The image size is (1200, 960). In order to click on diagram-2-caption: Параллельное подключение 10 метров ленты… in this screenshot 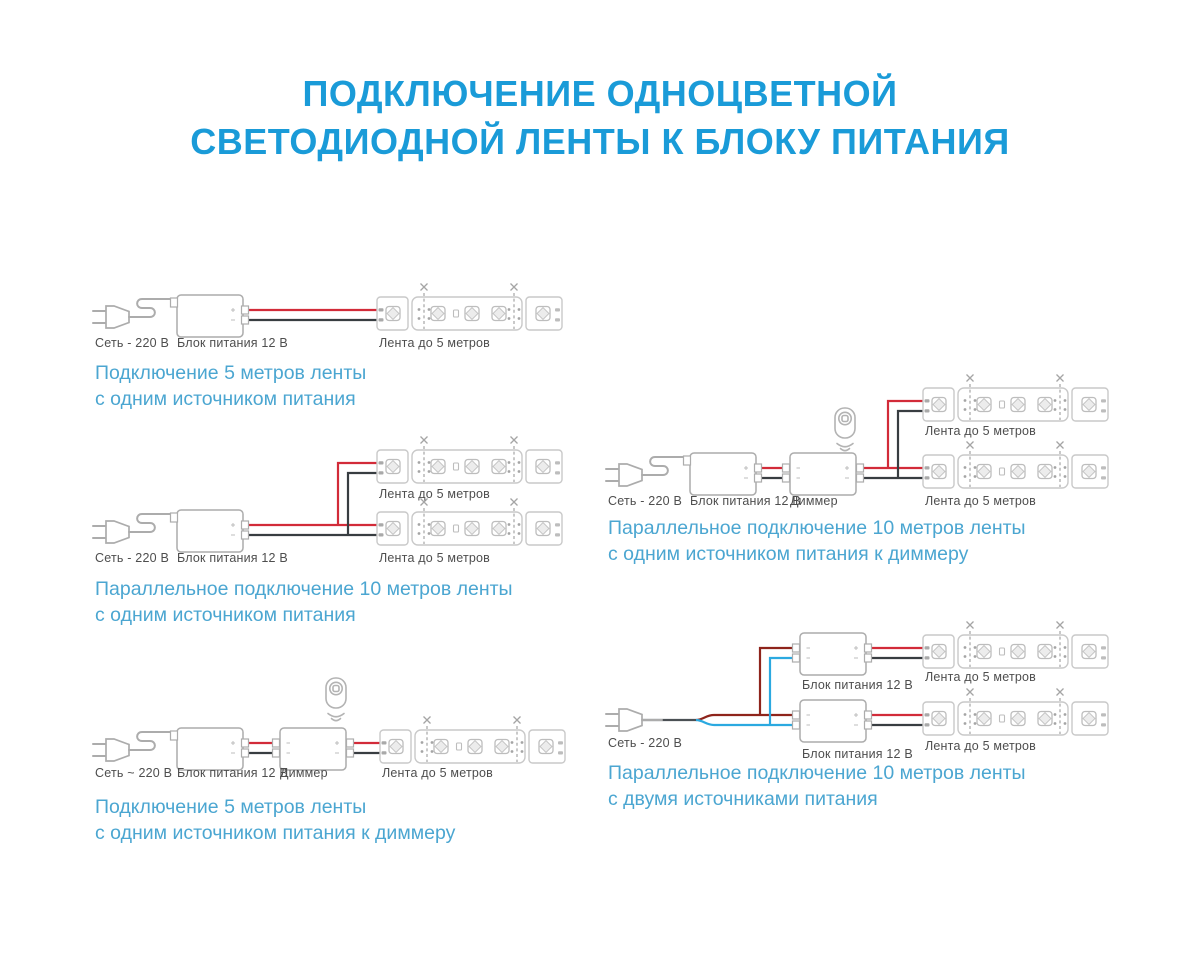, I will do `click(304, 602)`.